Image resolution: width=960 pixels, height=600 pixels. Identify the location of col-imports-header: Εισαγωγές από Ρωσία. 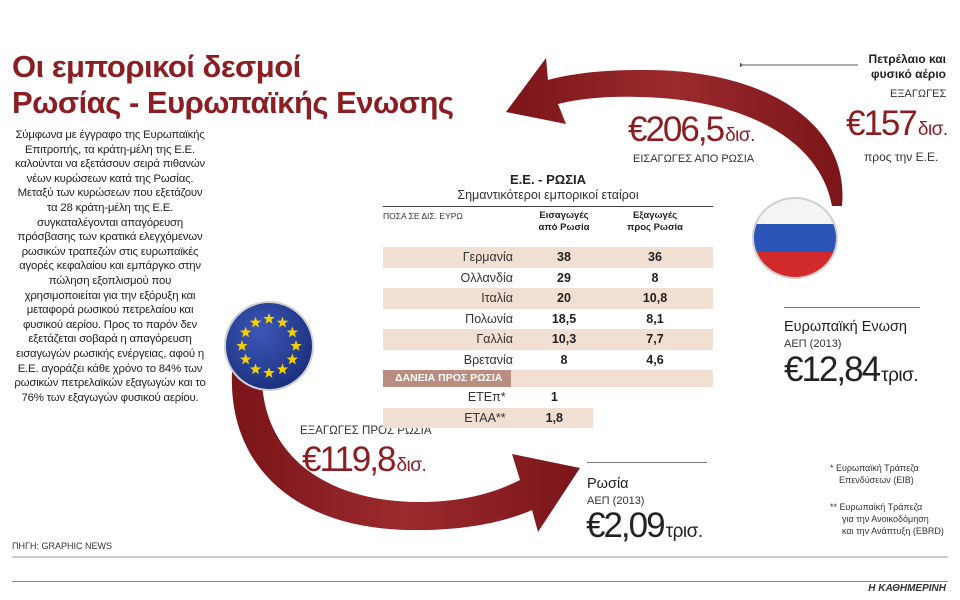
(564, 220).